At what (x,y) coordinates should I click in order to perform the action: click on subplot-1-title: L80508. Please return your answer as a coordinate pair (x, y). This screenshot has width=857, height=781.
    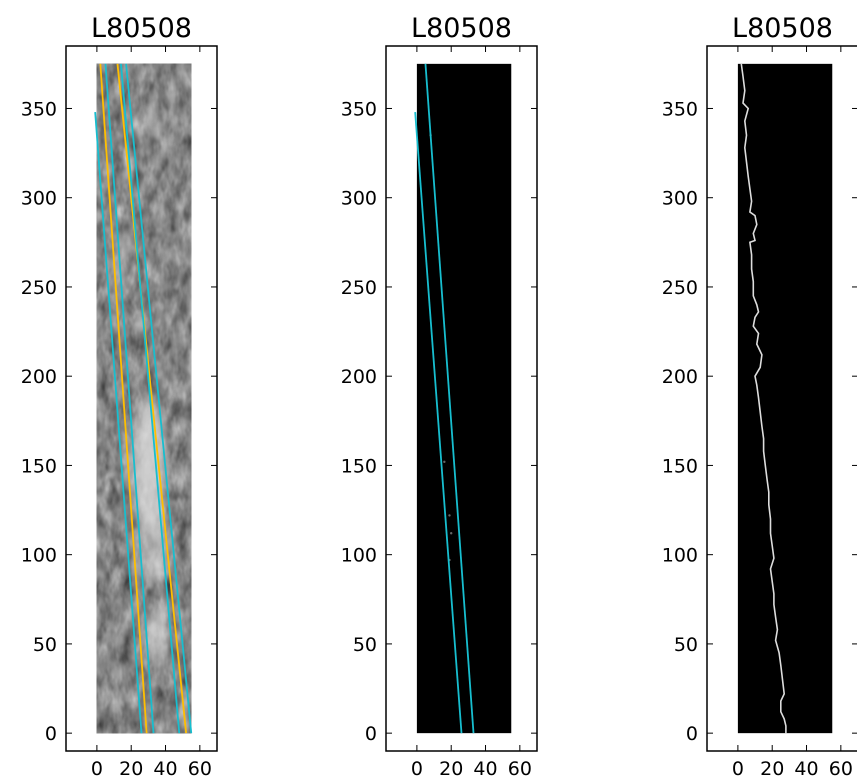
    Looking at the image, I should click on (141, 28).